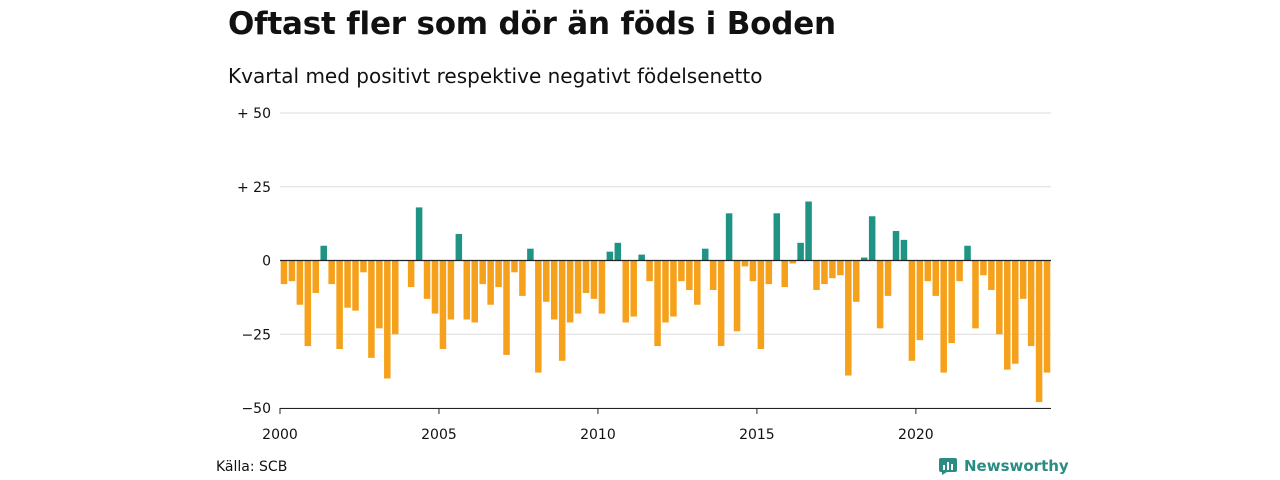  What do you see at coordinates (1003, 466) in the screenshot?
I see `brand: Newsworthy` at bounding box center [1003, 466].